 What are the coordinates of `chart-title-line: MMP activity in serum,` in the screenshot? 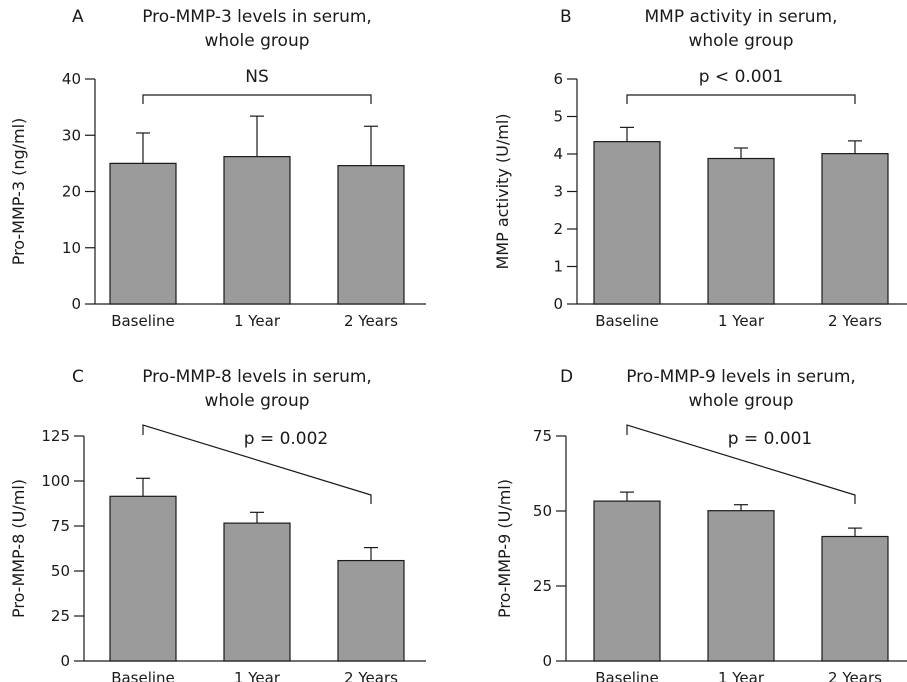 It's located at (740, 17).